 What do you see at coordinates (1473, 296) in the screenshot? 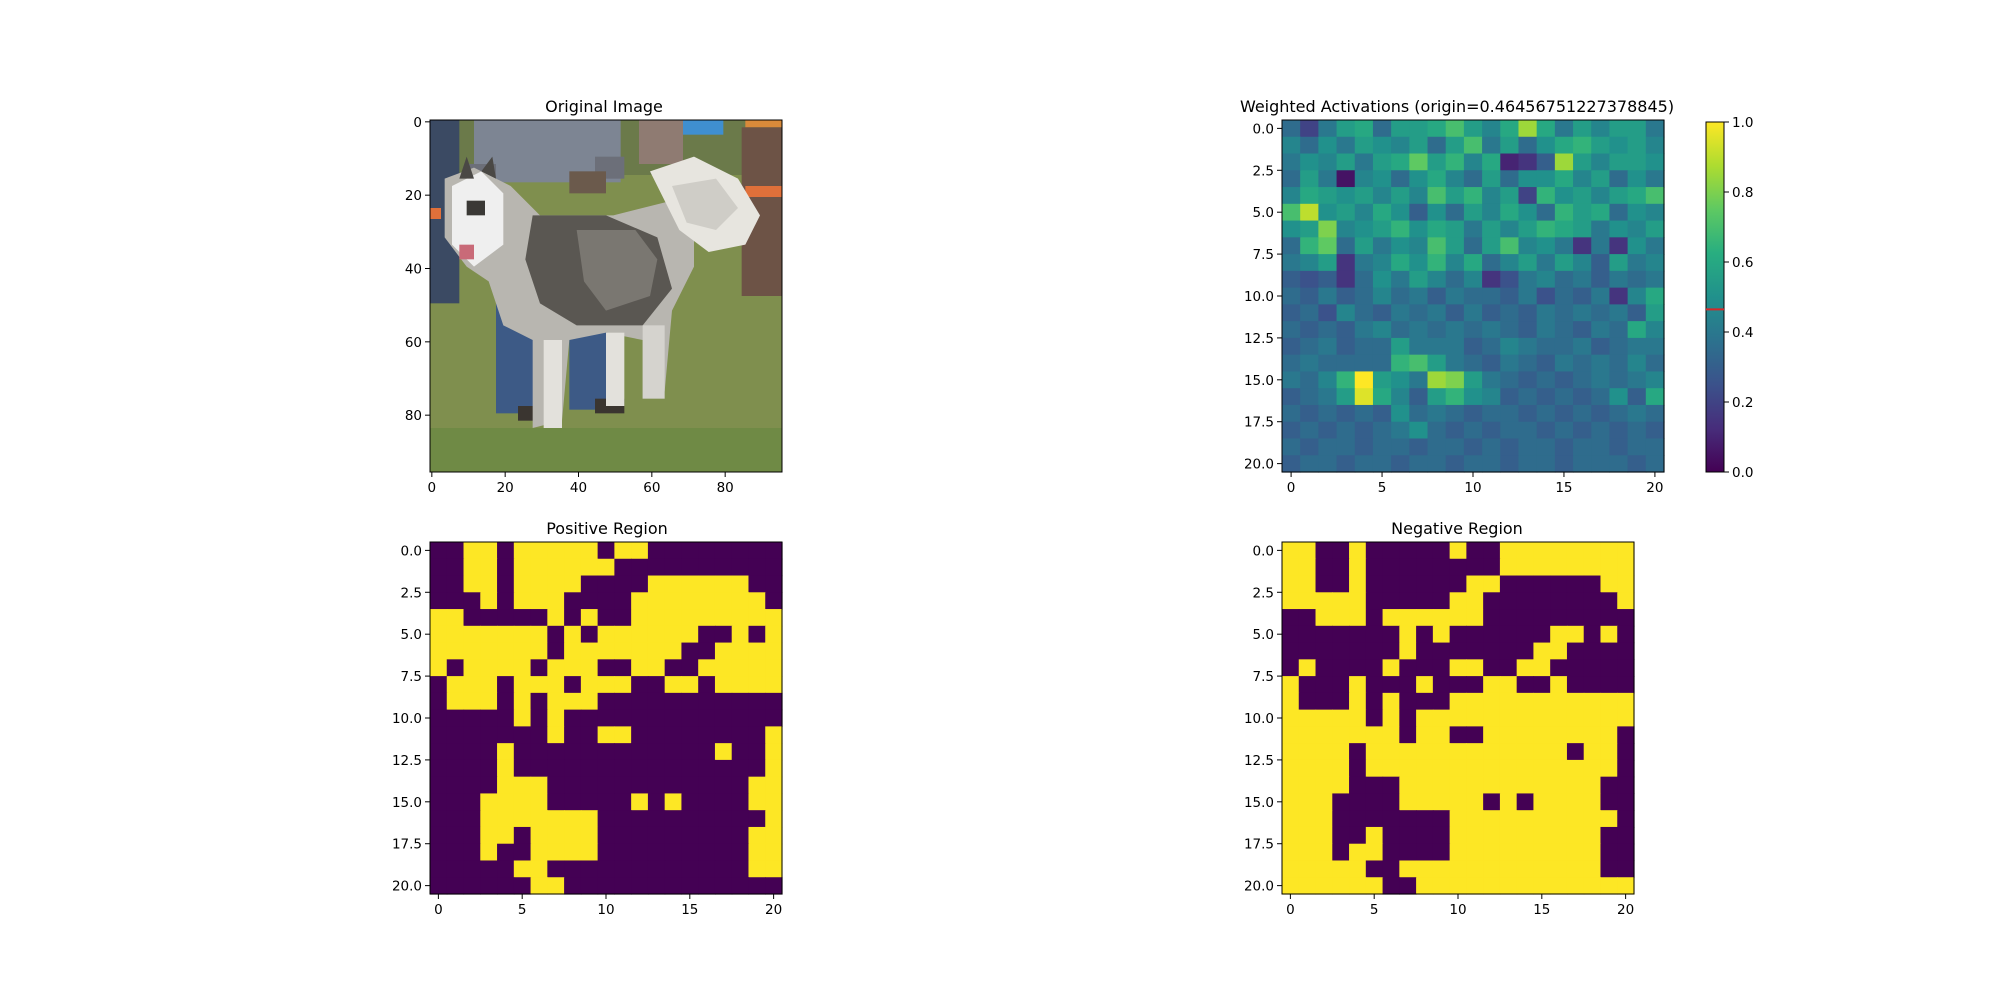
I see `weighted-activations-heatmap` at bounding box center [1473, 296].